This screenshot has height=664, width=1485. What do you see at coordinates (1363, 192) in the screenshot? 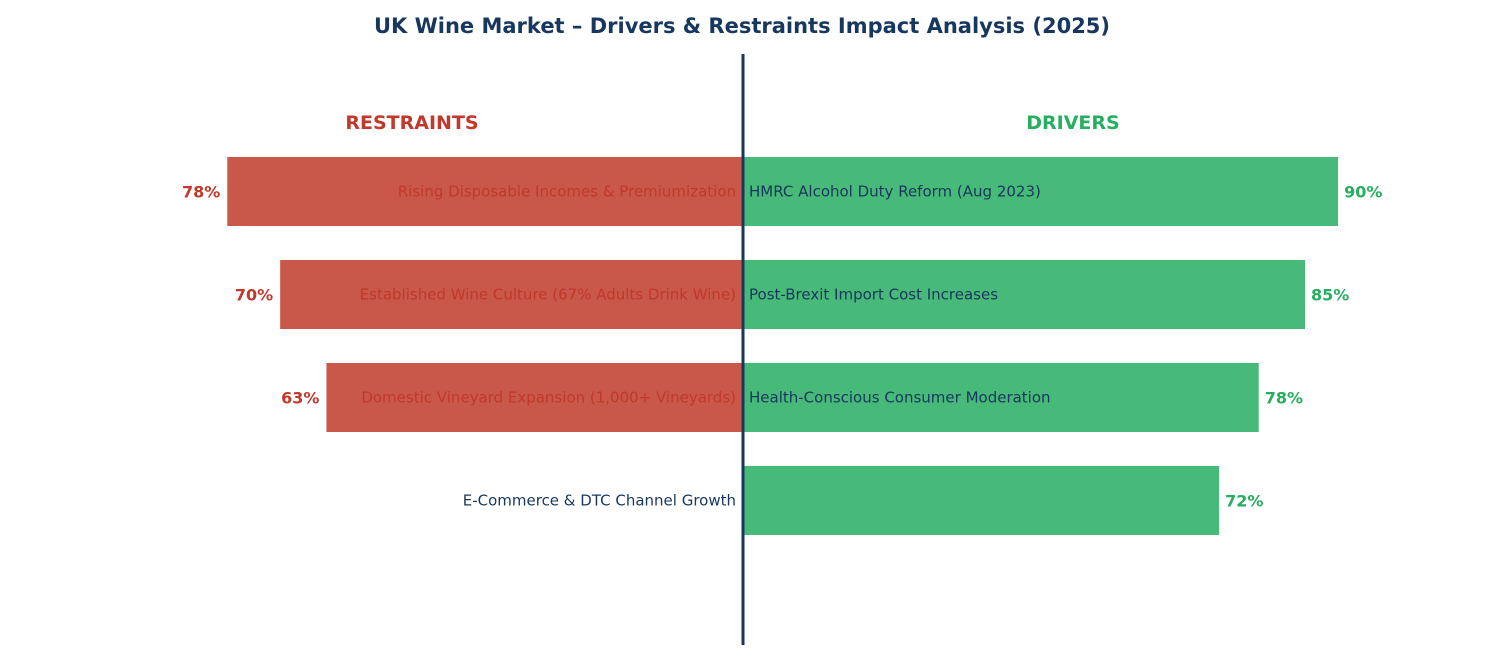
I see `driver-value-label: 90%` at bounding box center [1363, 192].